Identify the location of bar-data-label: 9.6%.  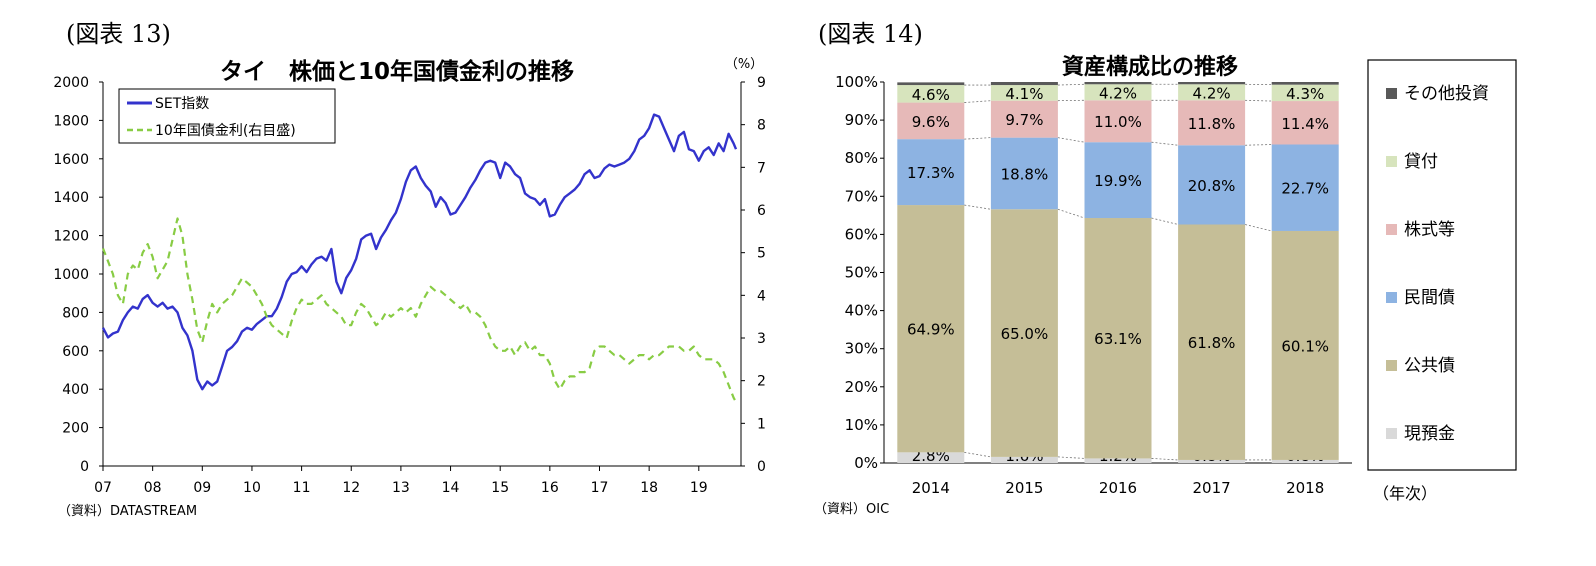
(931, 122).